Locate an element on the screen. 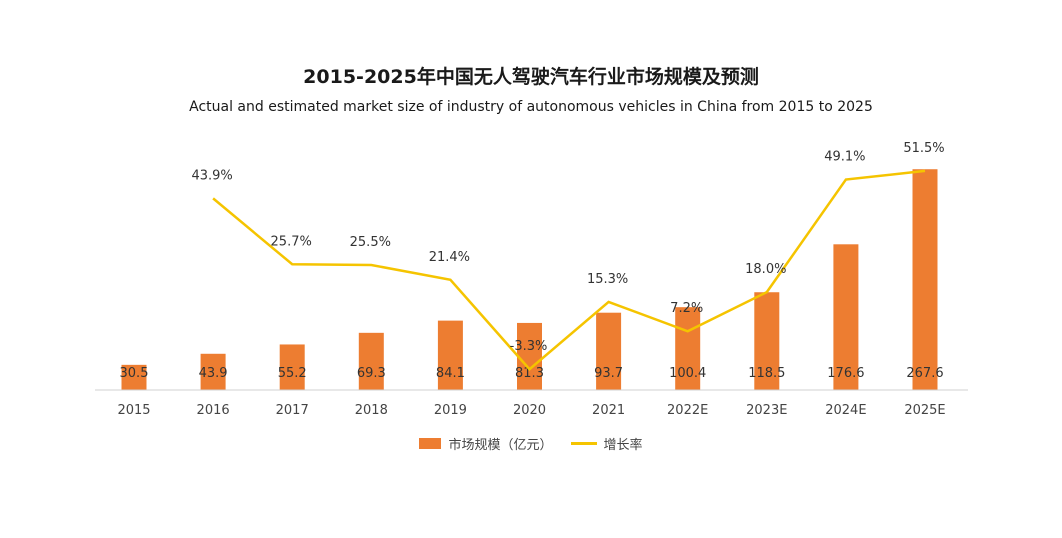 This screenshot has width=1062, height=538. bar-value-label: 84.1 is located at coordinates (450, 373).